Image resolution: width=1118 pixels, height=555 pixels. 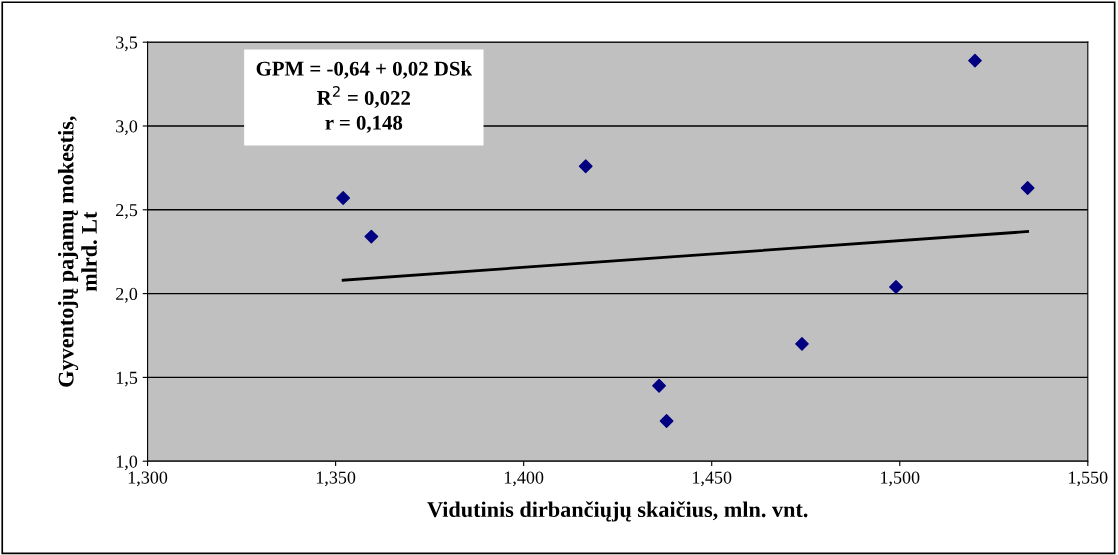 I want to click on y-tick-label: 3,5, so click(x=127, y=44).